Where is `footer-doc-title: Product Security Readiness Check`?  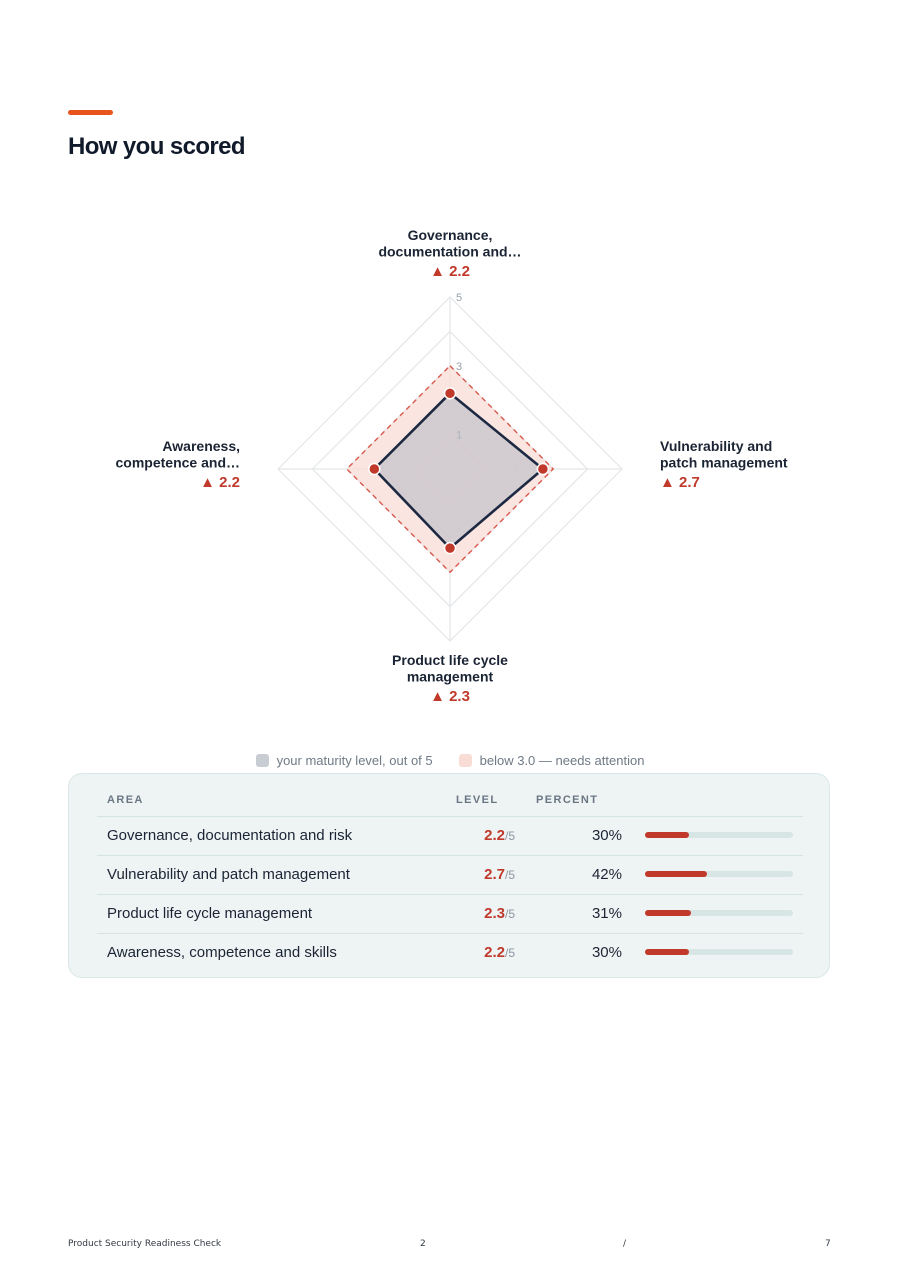 footer-doc-title: Product Security Readiness Check is located at coordinates (145, 1244).